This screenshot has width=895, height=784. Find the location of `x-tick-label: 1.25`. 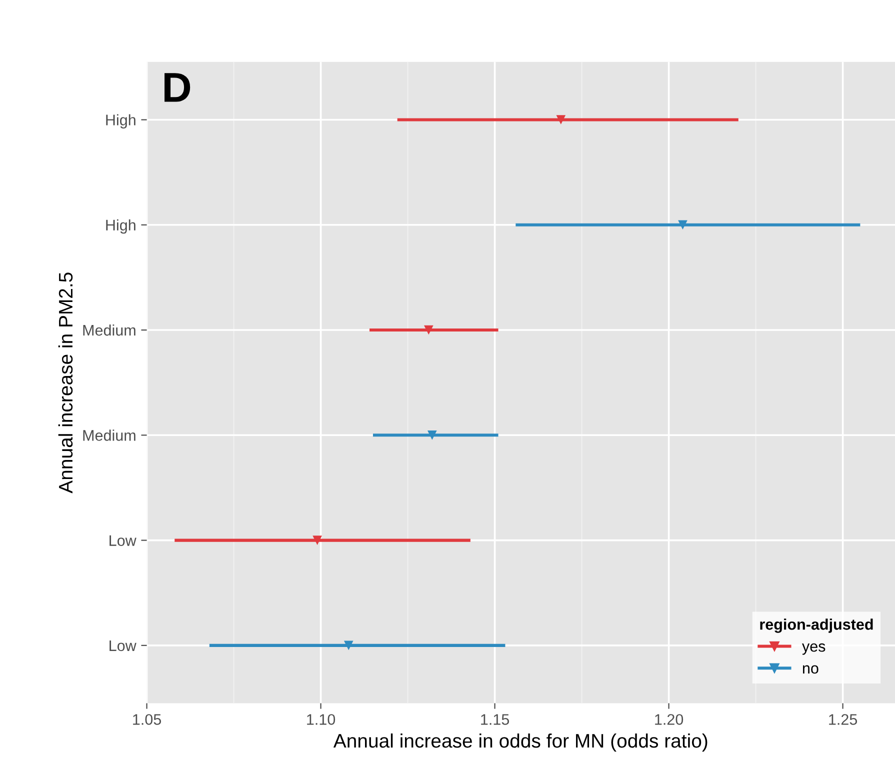

x-tick-label: 1.25 is located at coordinates (843, 719).